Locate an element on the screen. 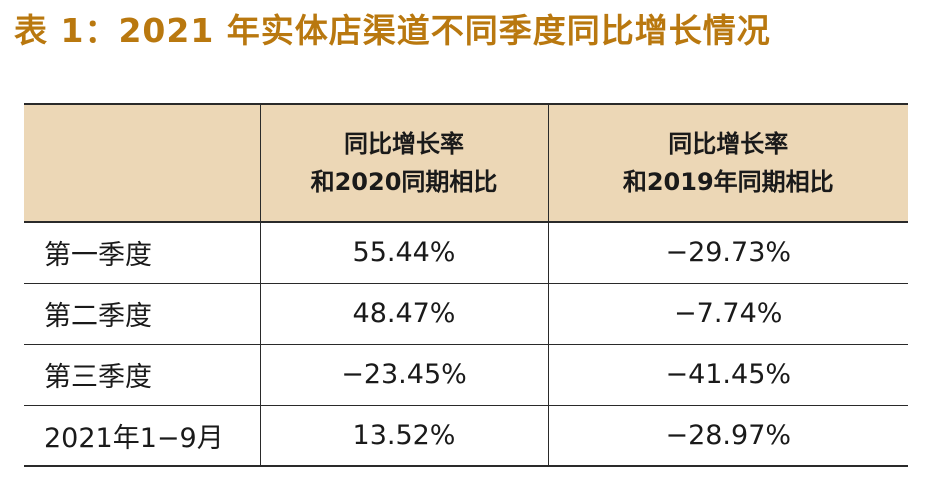 This screenshot has width=932, height=480. table-row: 第三季度 −23.45% −41.45% is located at coordinates (466, 375).